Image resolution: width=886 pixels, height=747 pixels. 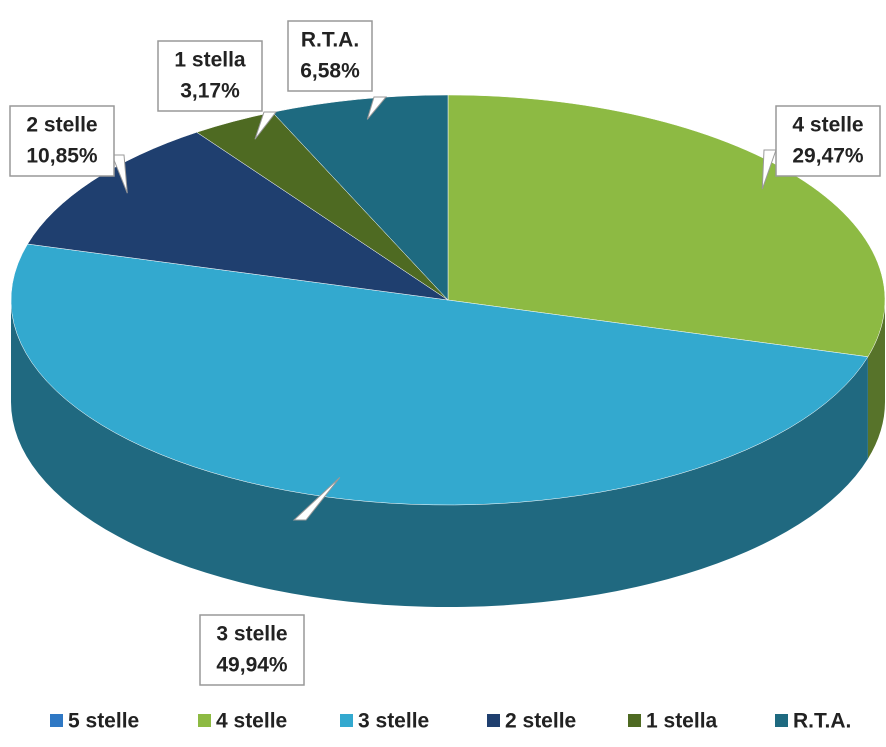 What do you see at coordinates (252, 665) in the screenshot?
I see `label-value: 49,94%` at bounding box center [252, 665].